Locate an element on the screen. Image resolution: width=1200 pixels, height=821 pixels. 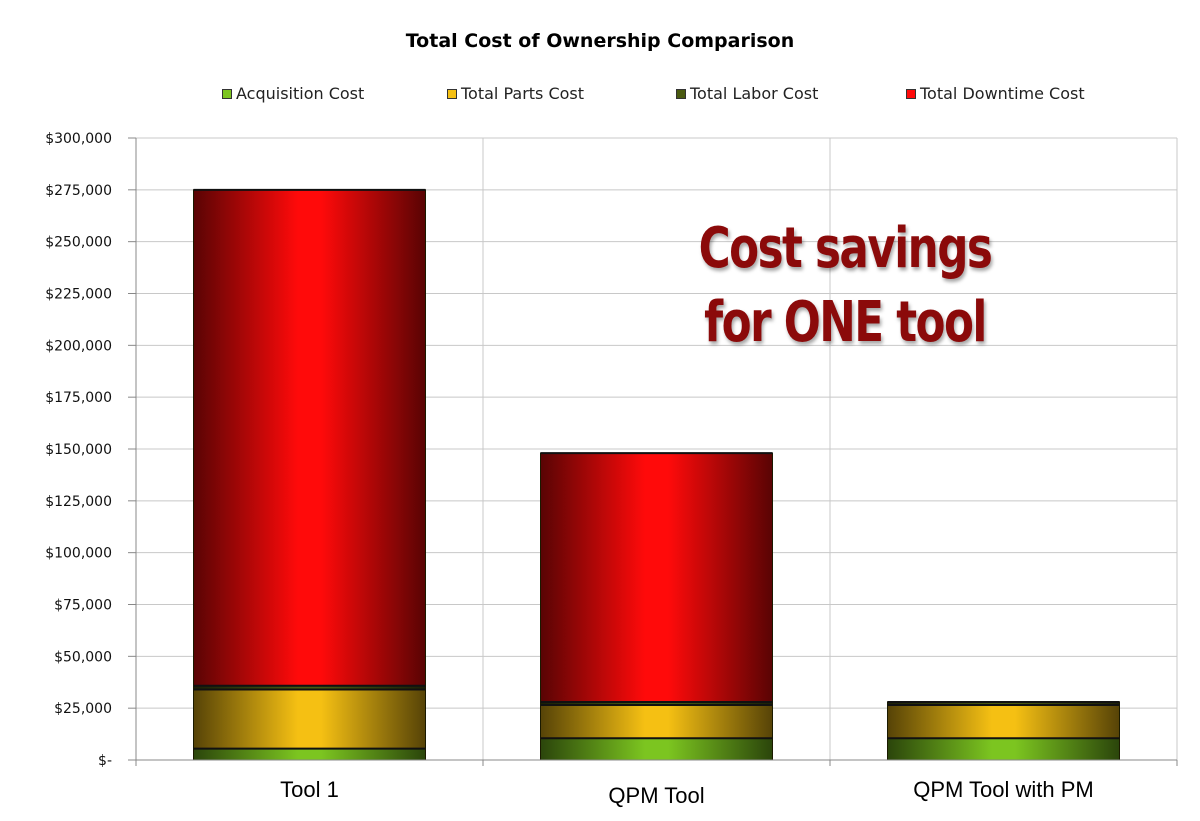
y-tick-label: $100,000 is located at coordinates (78, 554).